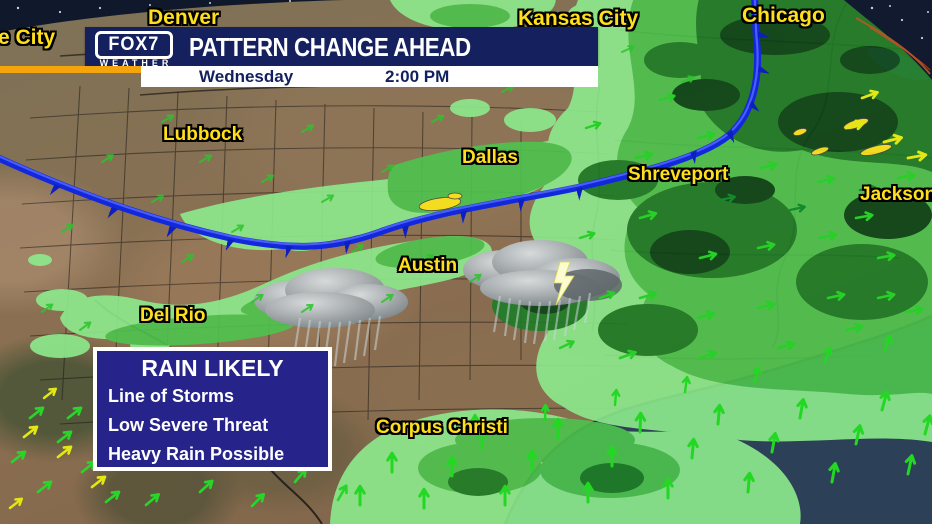 This screenshot has width=932, height=524. I want to click on timestamp-bar: Wednesday 2:00 PM, so click(369, 76).